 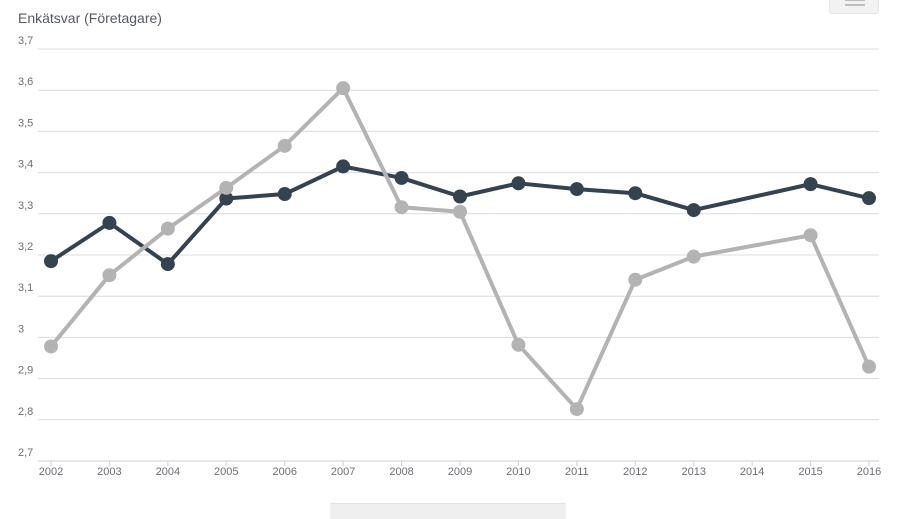 I want to click on y-tick-label: 3,5, so click(x=25, y=123).